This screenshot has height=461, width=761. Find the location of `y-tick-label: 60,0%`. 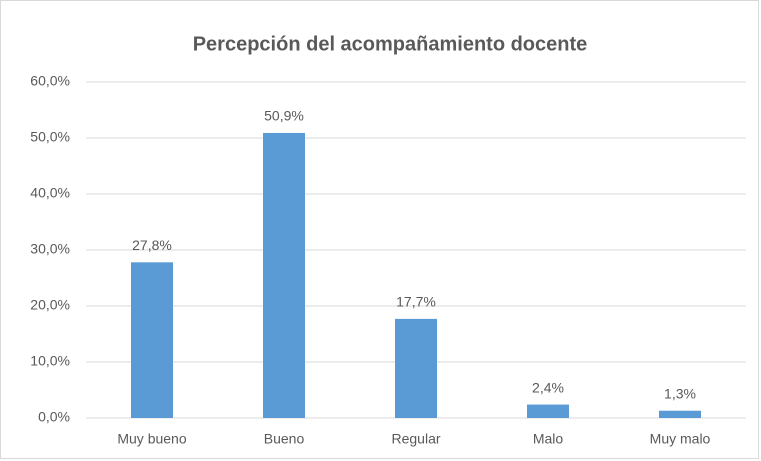

y-tick-label: 60,0% is located at coordinates (50, 81).